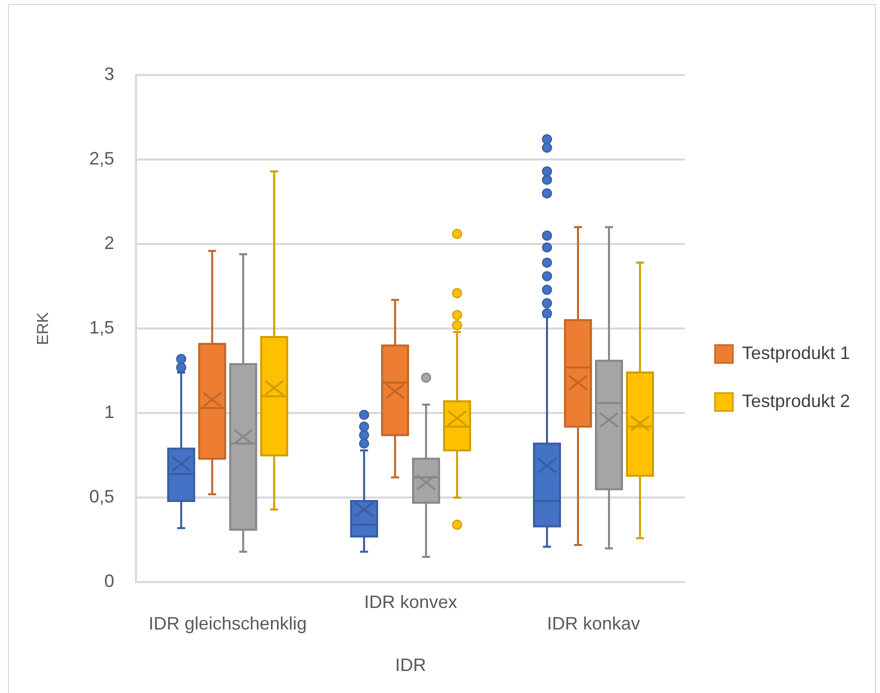 The width and height of the screenshot is (880, 693). I want to click on x-axis-title: IDR, so click(410, 665).